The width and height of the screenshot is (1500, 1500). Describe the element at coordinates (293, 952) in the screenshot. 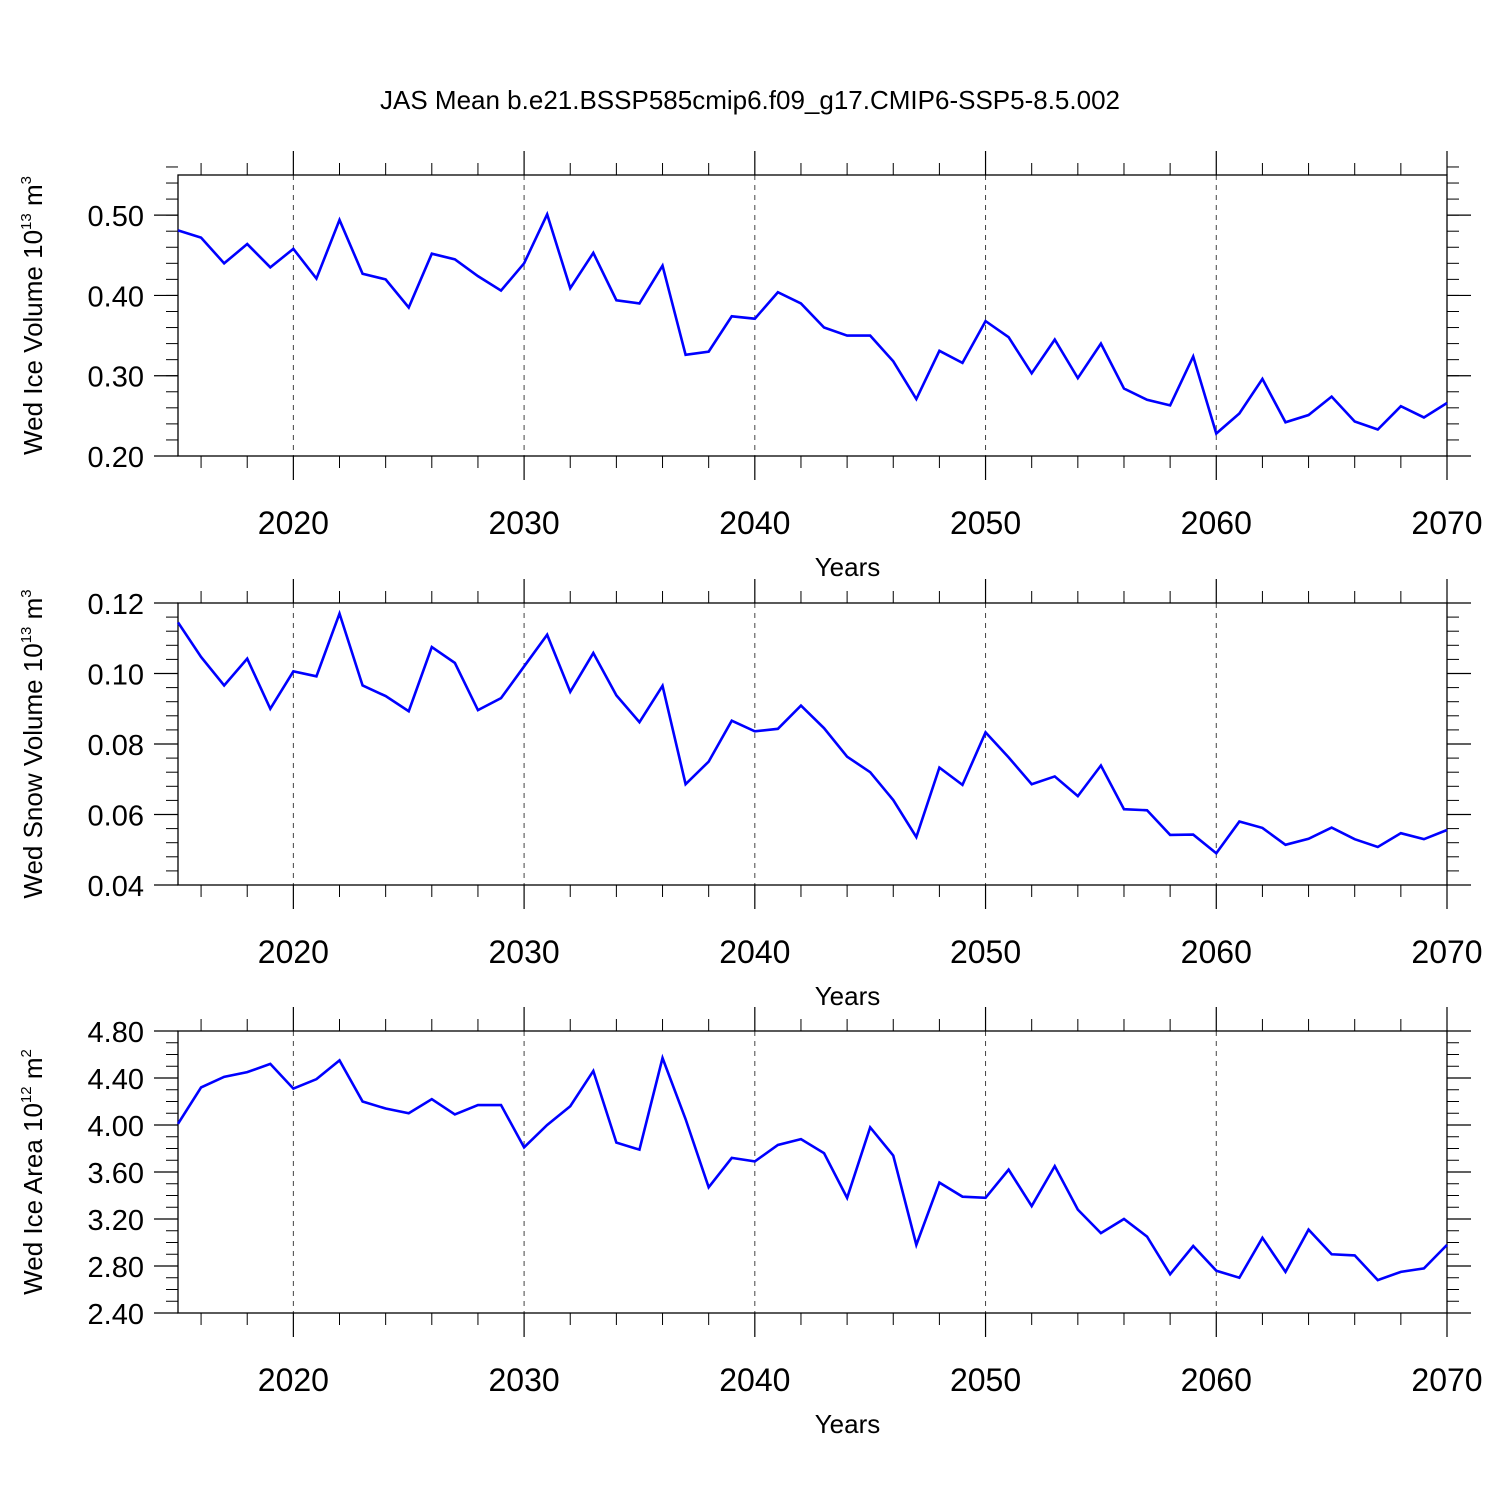

I see `x-tick-label: 2020` at that location.